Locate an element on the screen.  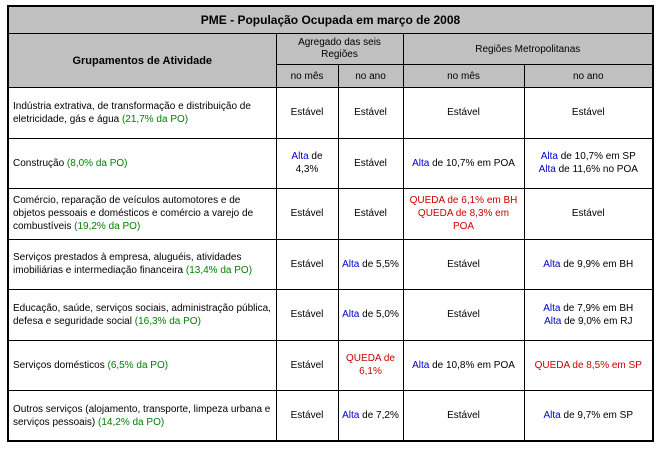
activity-share: (19,2% da PO) is located at coordinates (107, 227).